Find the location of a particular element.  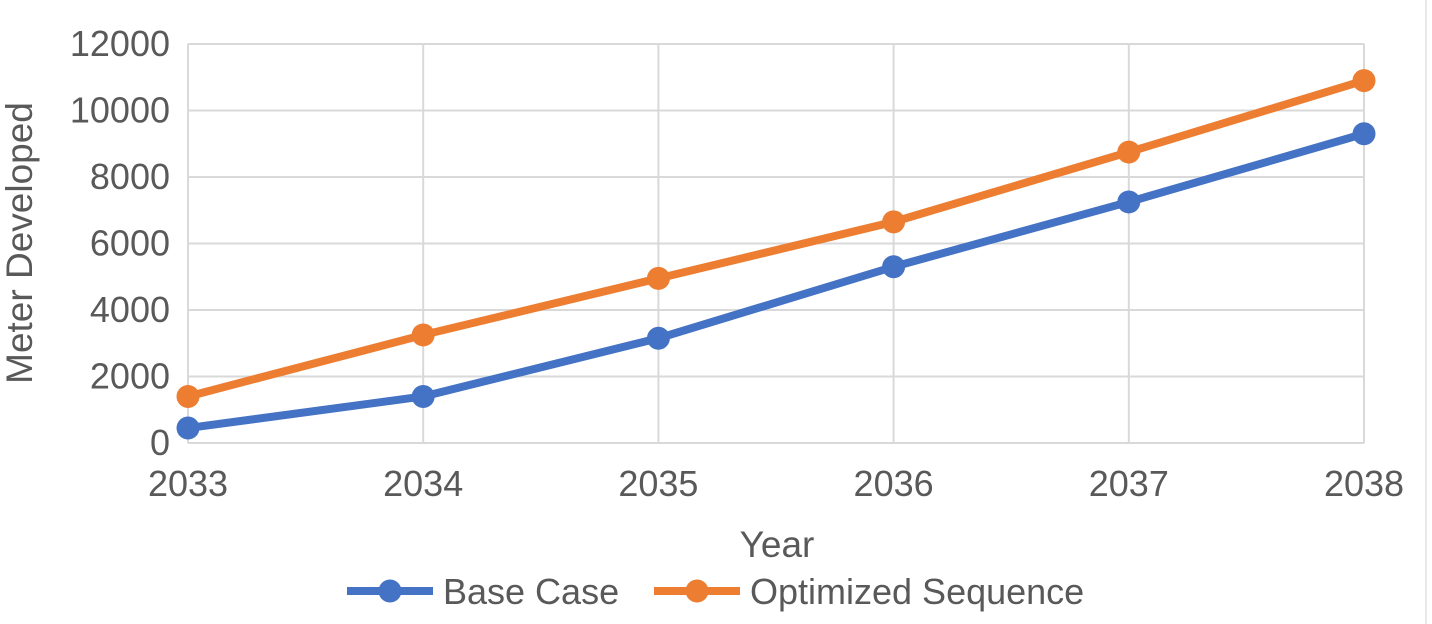

y-tick-label: 6000 is located at coordinates (130, 243).